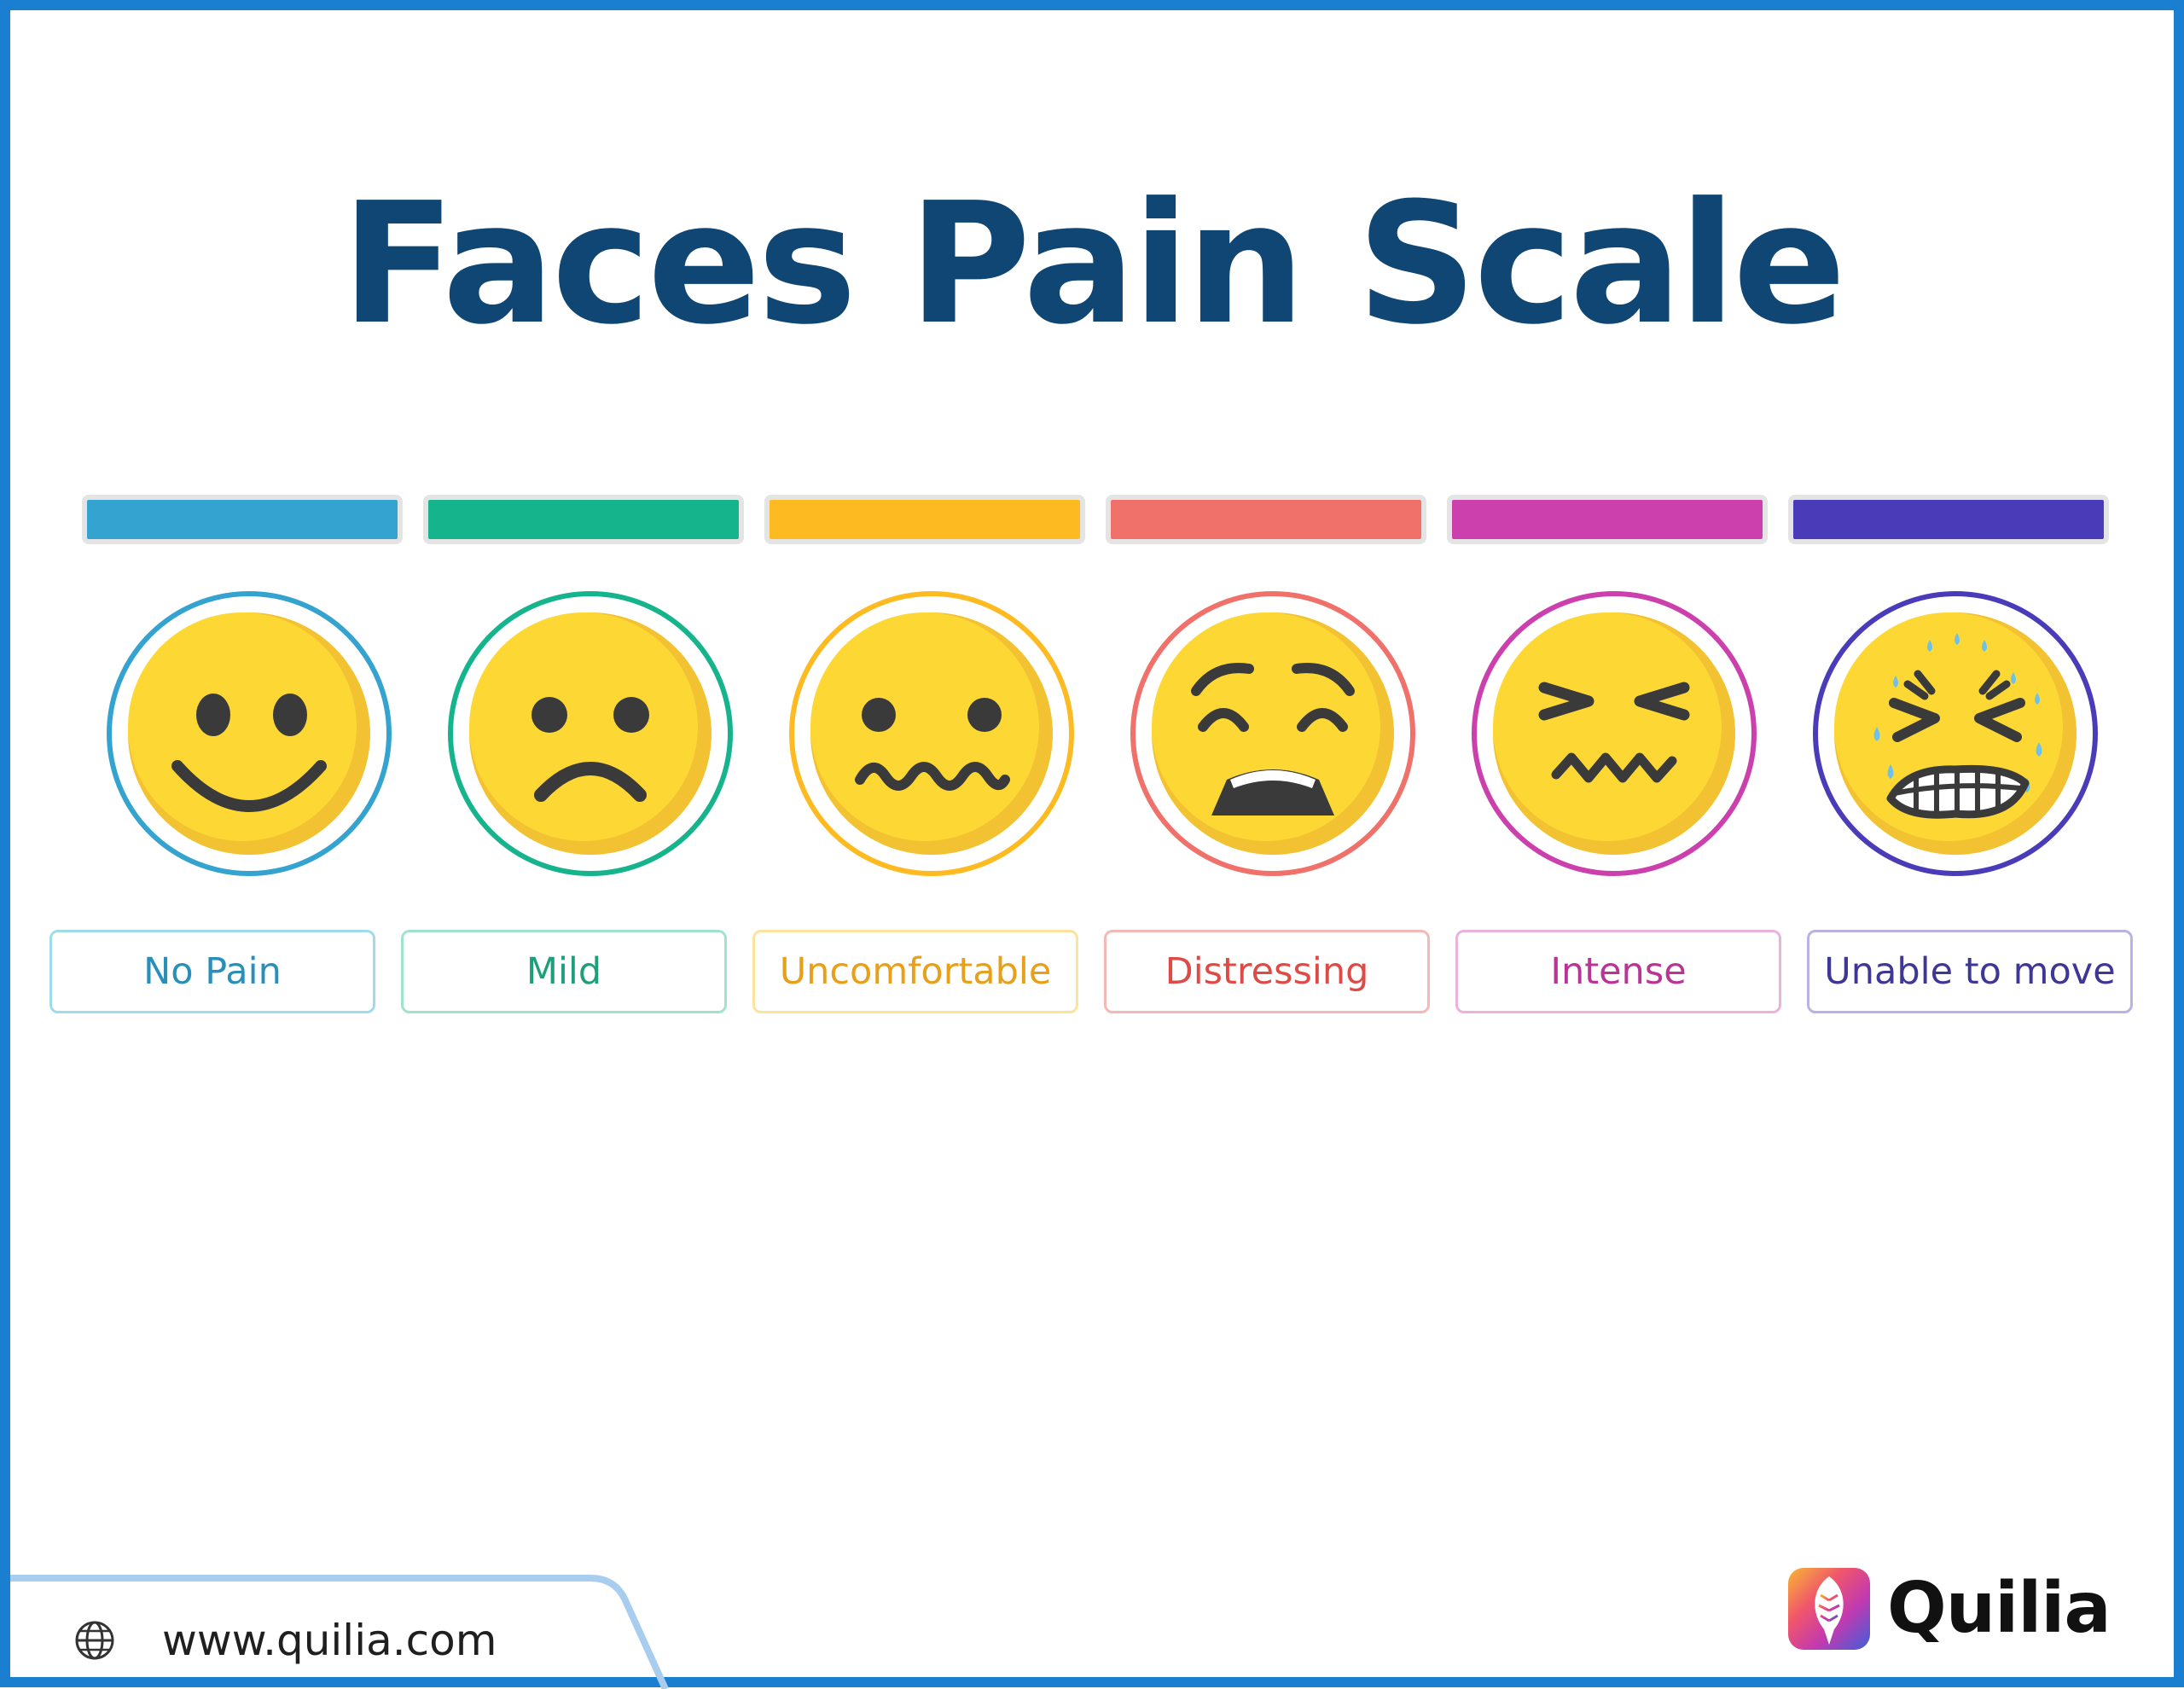 Image resolution: width=2184 pixels, height=1689 pixels. Describe the element at coordinates (1949, 519) in the screenshot. I see `level-bar-unable-to-move` at that location.